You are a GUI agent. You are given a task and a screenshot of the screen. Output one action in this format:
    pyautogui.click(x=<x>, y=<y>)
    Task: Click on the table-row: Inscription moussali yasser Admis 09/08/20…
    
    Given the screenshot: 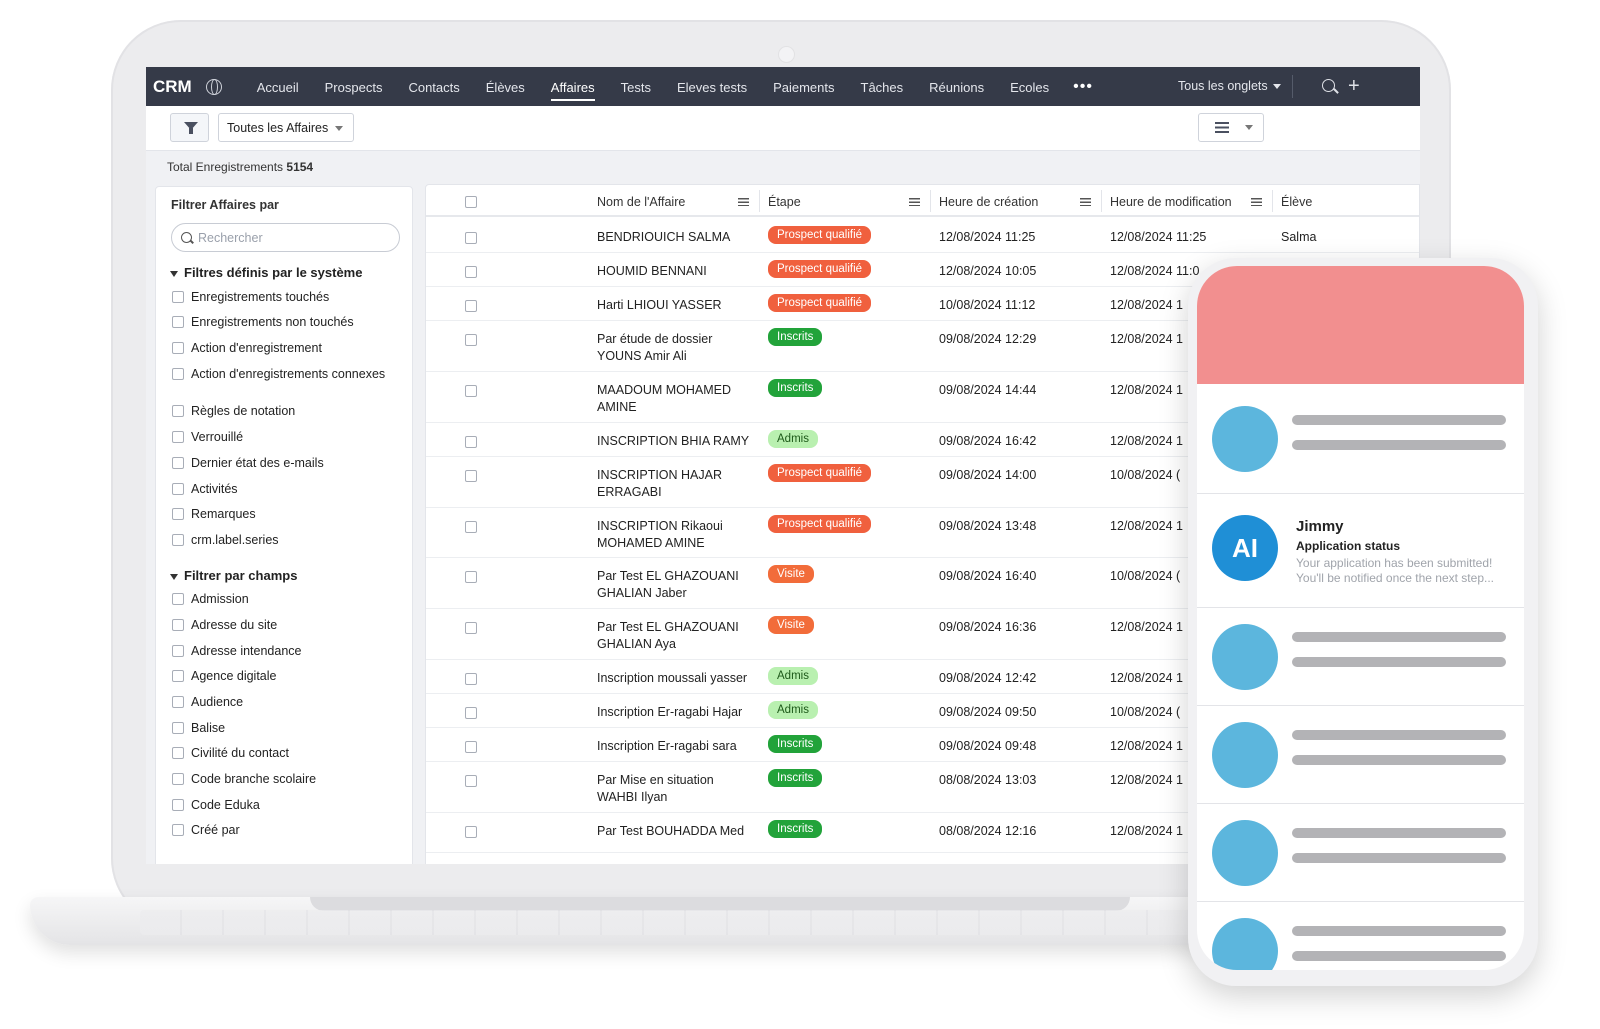 What is the action you would take?
    pyautogui.click(x=922, y=677)
    